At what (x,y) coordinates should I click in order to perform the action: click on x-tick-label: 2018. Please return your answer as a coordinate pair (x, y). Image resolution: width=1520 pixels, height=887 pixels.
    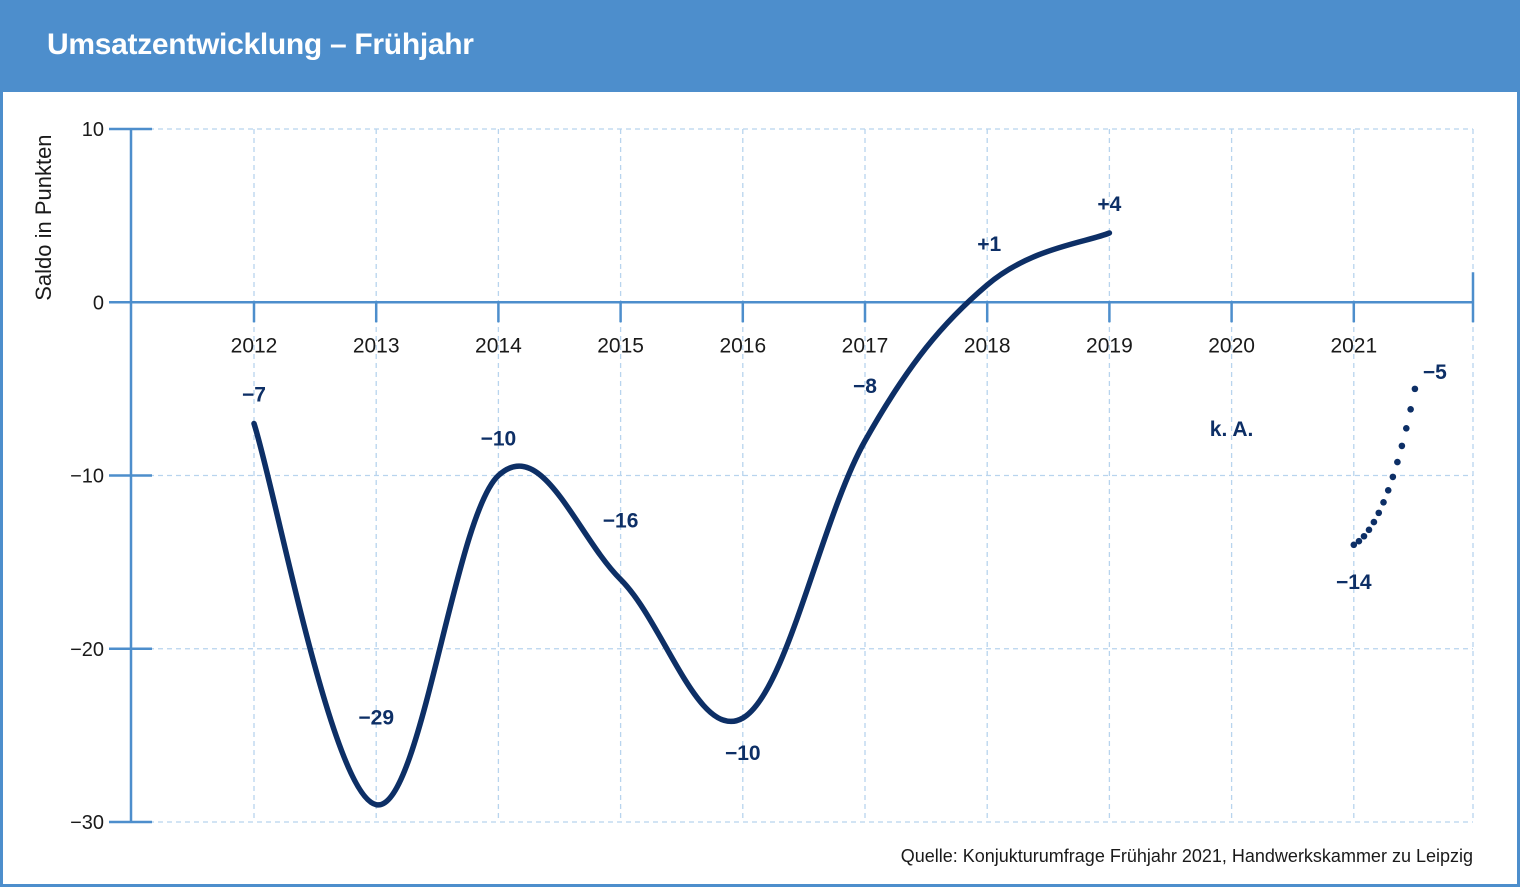
    Looking at the image, I should click on (987, 345).